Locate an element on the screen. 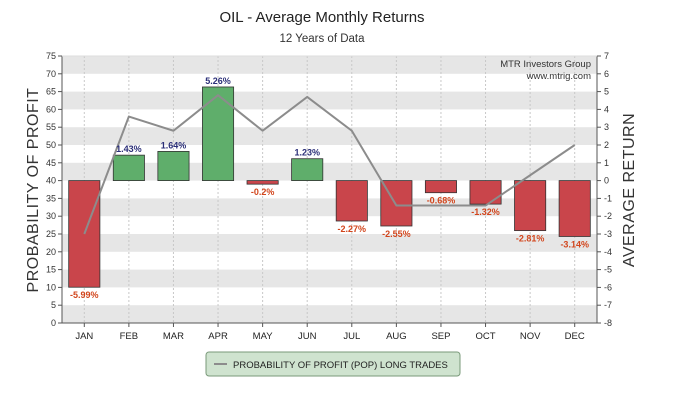 The height and width of the screenshot is (410, 674). left-tick-label: 60 is located at coordinates (51, 109).